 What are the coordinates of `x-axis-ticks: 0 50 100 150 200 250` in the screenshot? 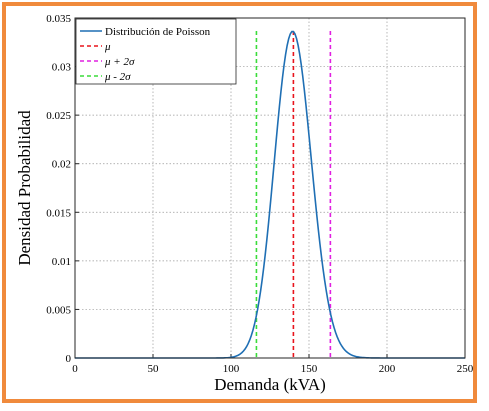 It's located at (273, 364).